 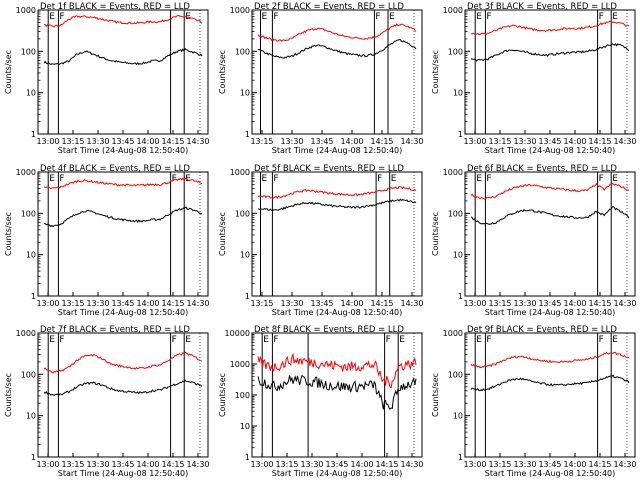 I want to click on chart-title: Det 8f BLACK = Events, RED = LLD, so click(x=329, y=330).